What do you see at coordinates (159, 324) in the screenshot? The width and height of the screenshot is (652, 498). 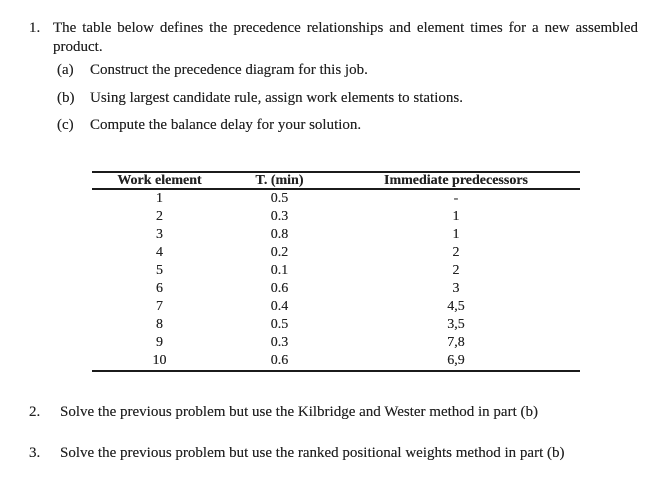 I see `table-cell: 8` at bounding box center [159, 324].